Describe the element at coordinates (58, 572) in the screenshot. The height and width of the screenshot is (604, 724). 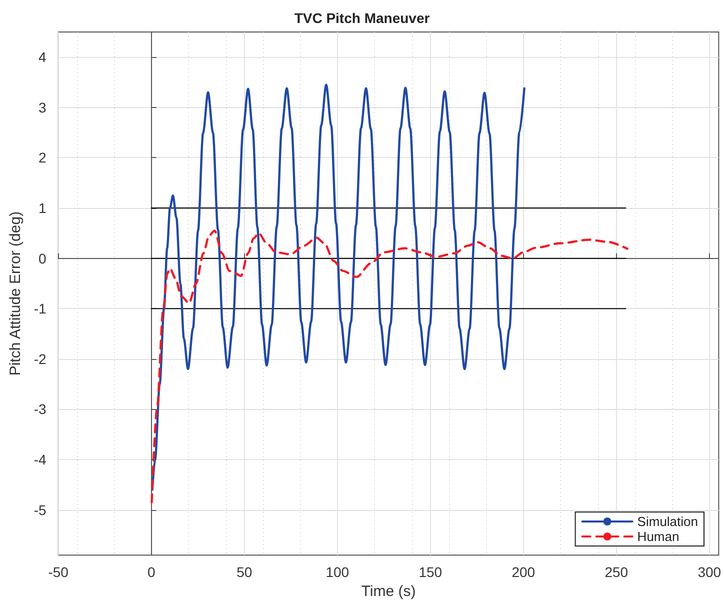
I see `x-tick-label: -50` at that location.